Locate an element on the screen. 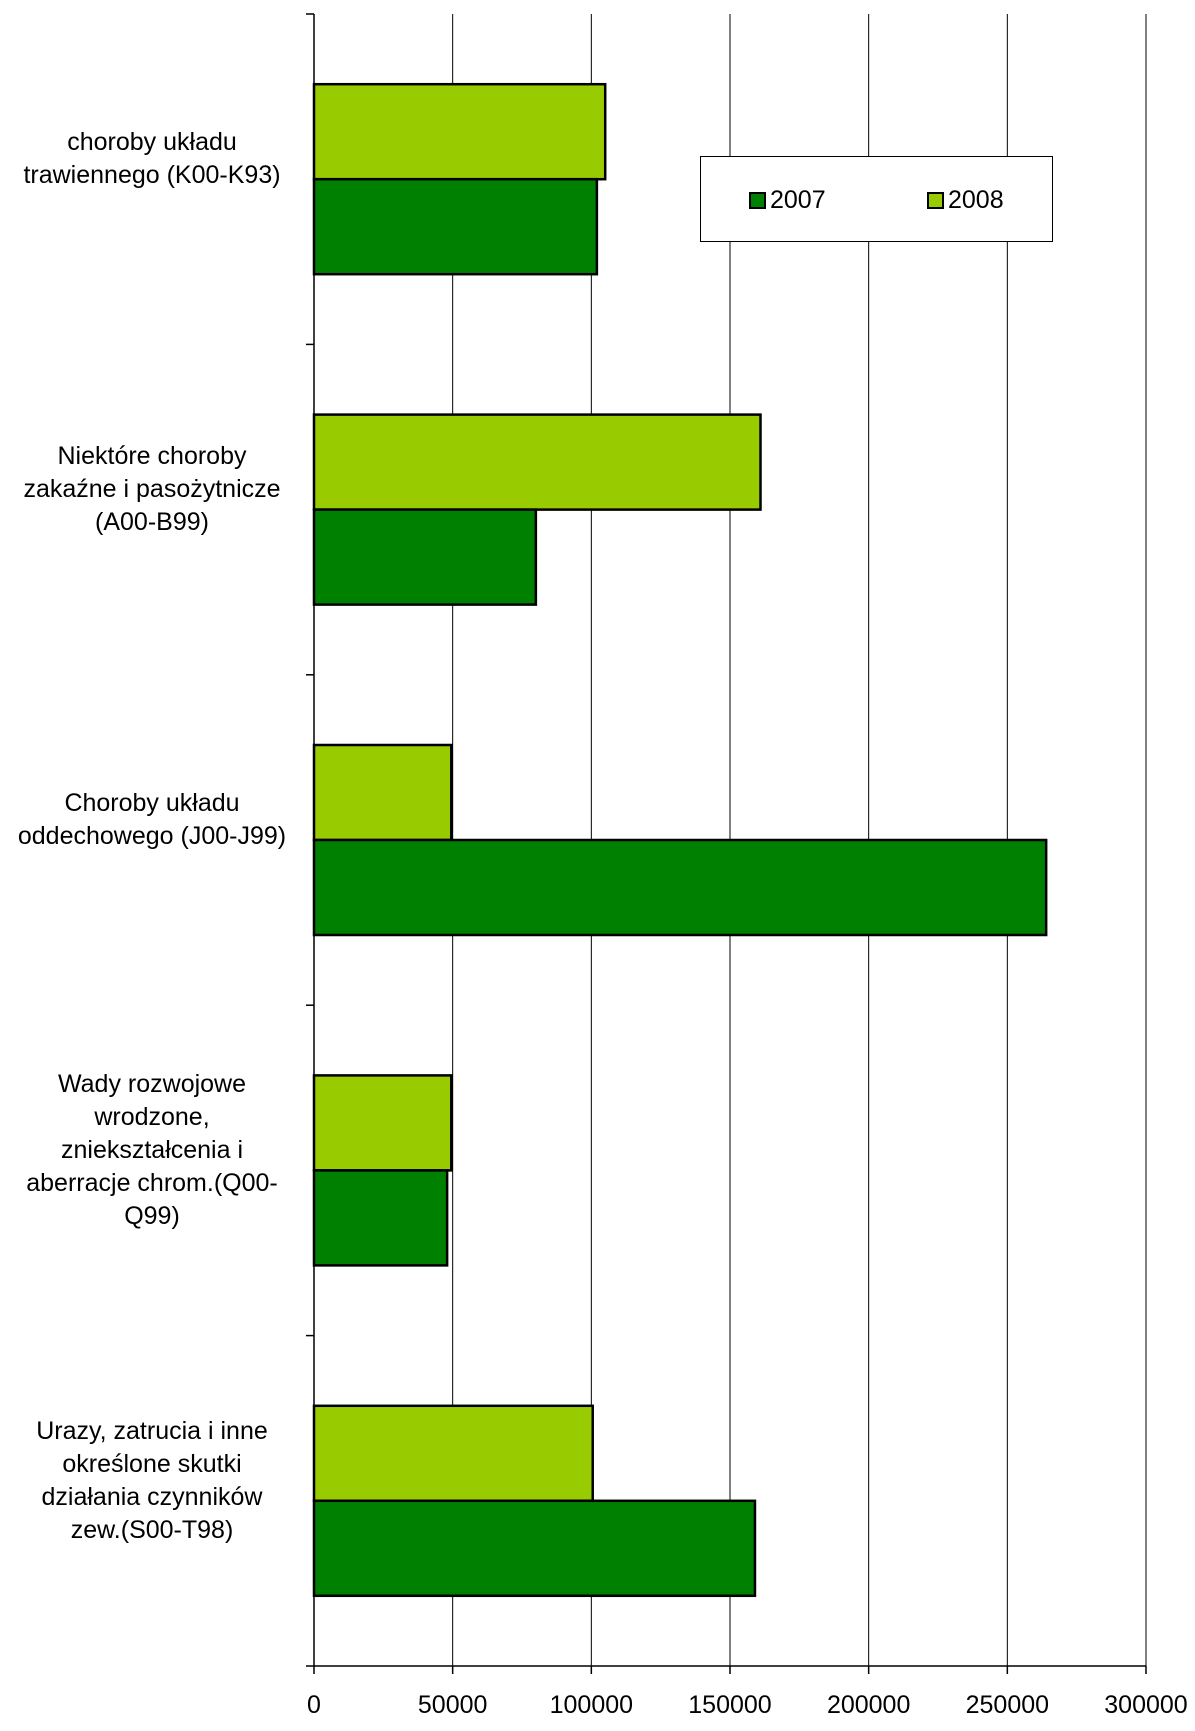 This screenshot has width=1195, height=1731. category-label-line: Urazy, zatrucia i inne is located at coordinates (152, 1430).